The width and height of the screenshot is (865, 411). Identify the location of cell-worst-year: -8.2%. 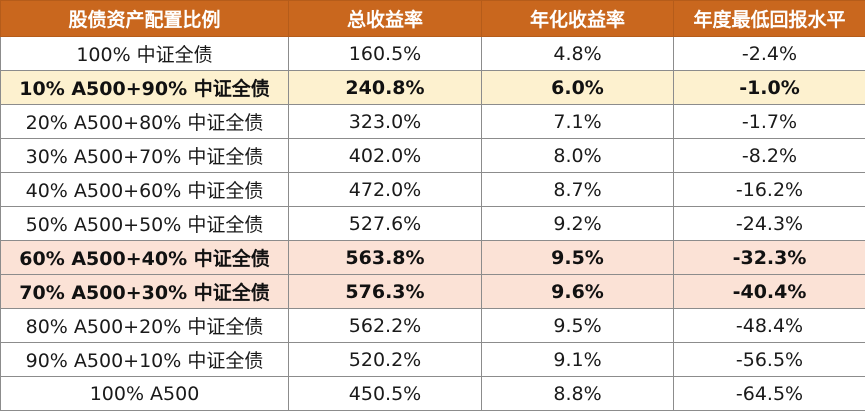
(769, 156).